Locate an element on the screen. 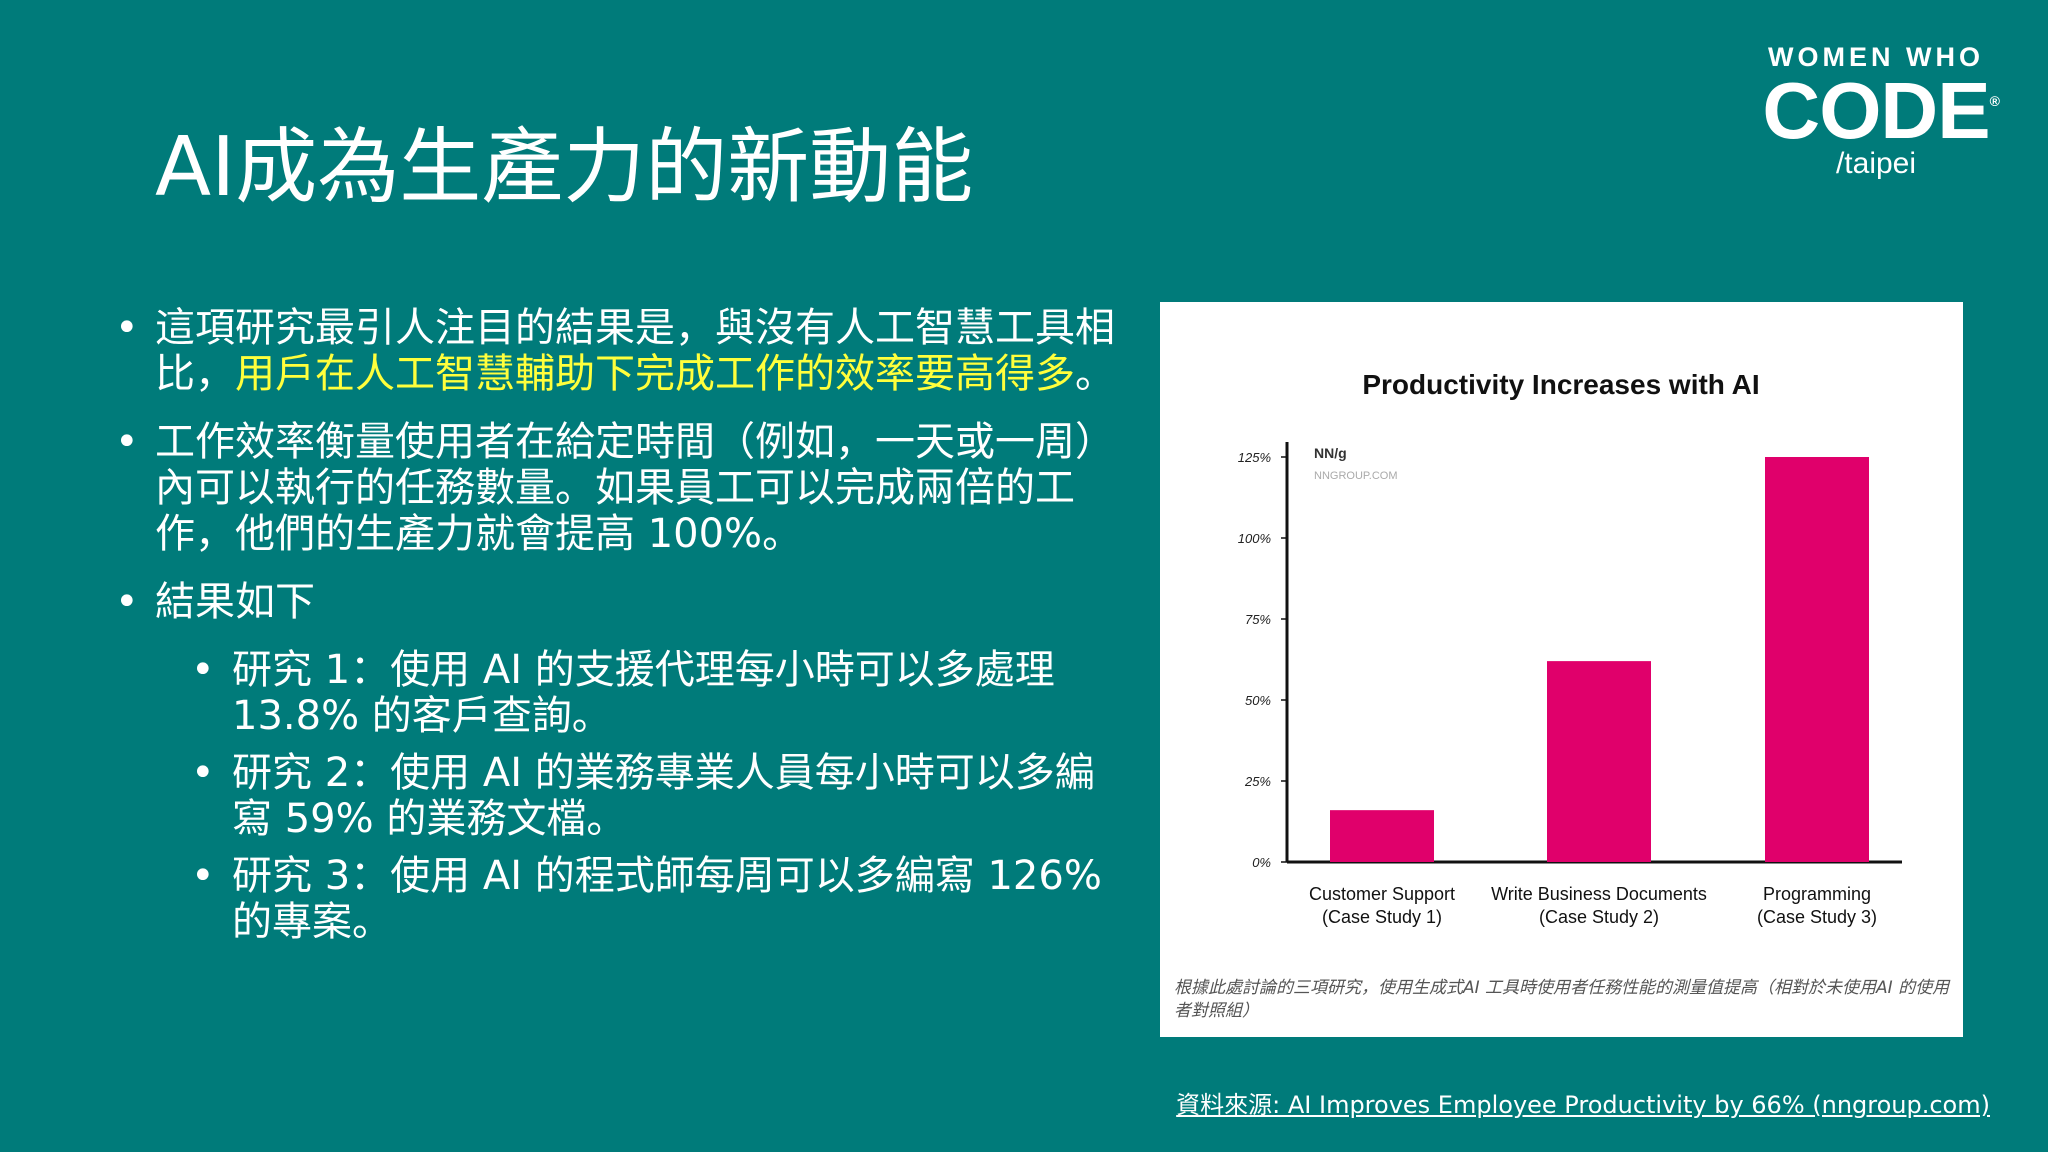 The image size is (2048, 1152). sub-bullet-item: 研究 3：使用 AI 的程式師每周可以多編寫 126% 的專案。 is located at coordinates (615, 899).